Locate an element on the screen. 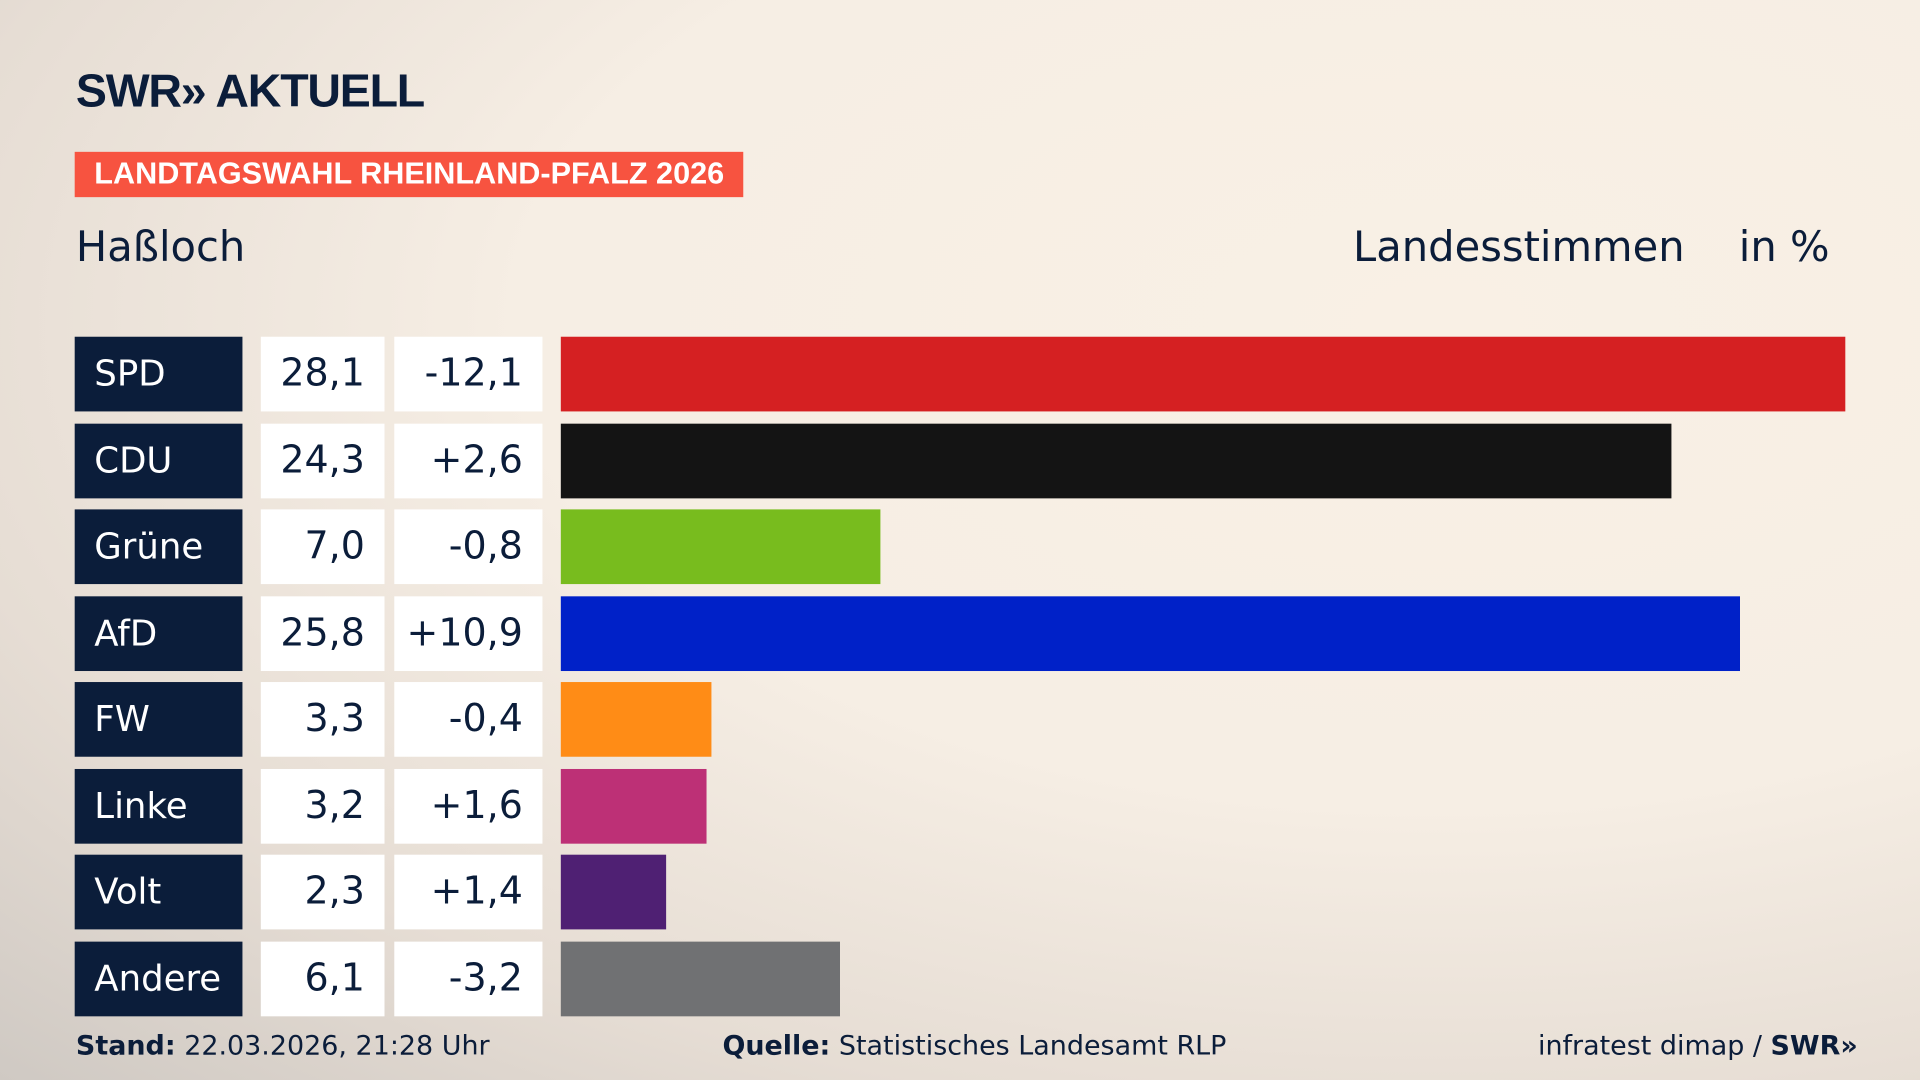 The height and width of the screenshot is (1080, 1920). timestamp: Stand: 22.03.2026, 21:28 Uhr is located at coordinates (283, 1046).